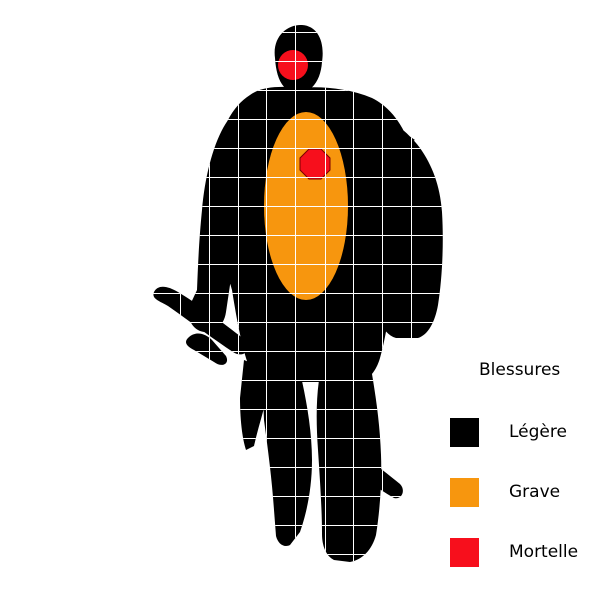  What do you see at coordinates (535, 492) in the screenshot?
I see `legend-label-grave: Grave` at bounding box center [535, 492].